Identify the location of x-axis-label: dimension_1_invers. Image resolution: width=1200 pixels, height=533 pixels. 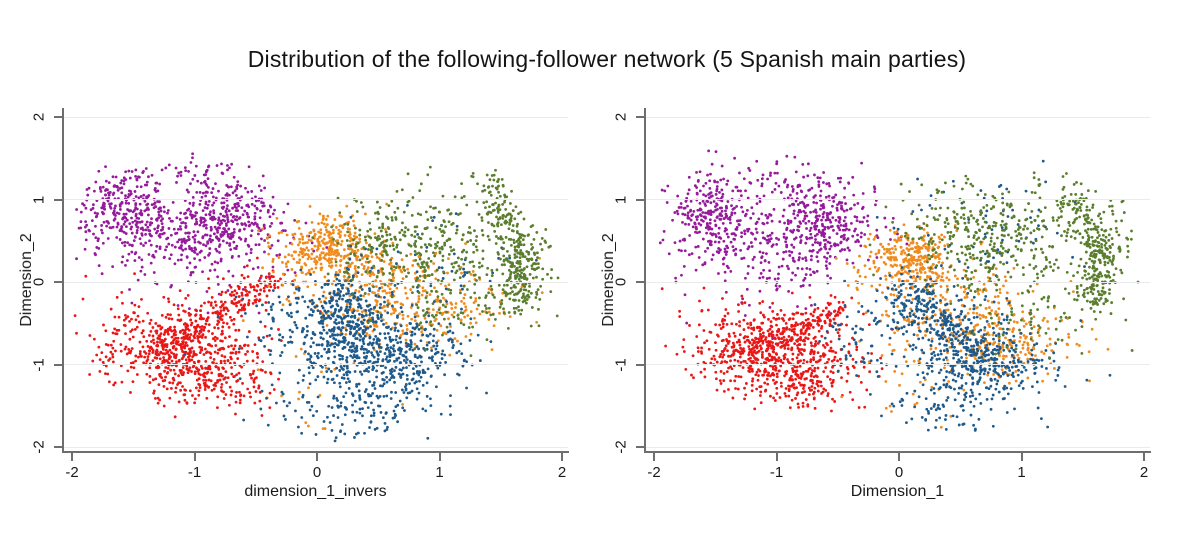
(315, 491).